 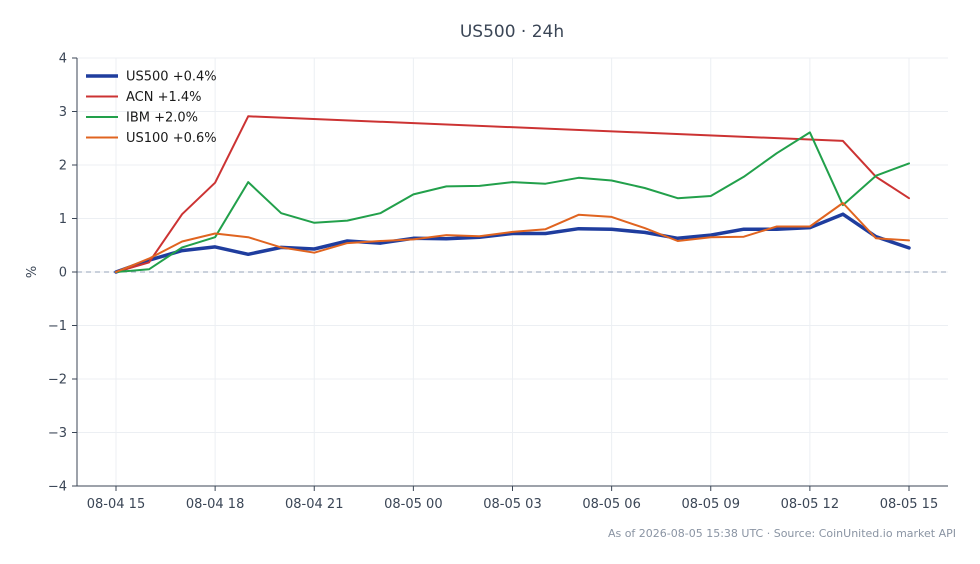 I want to click on x-tick-label: 08-04 21, so click(x=314, y=504).